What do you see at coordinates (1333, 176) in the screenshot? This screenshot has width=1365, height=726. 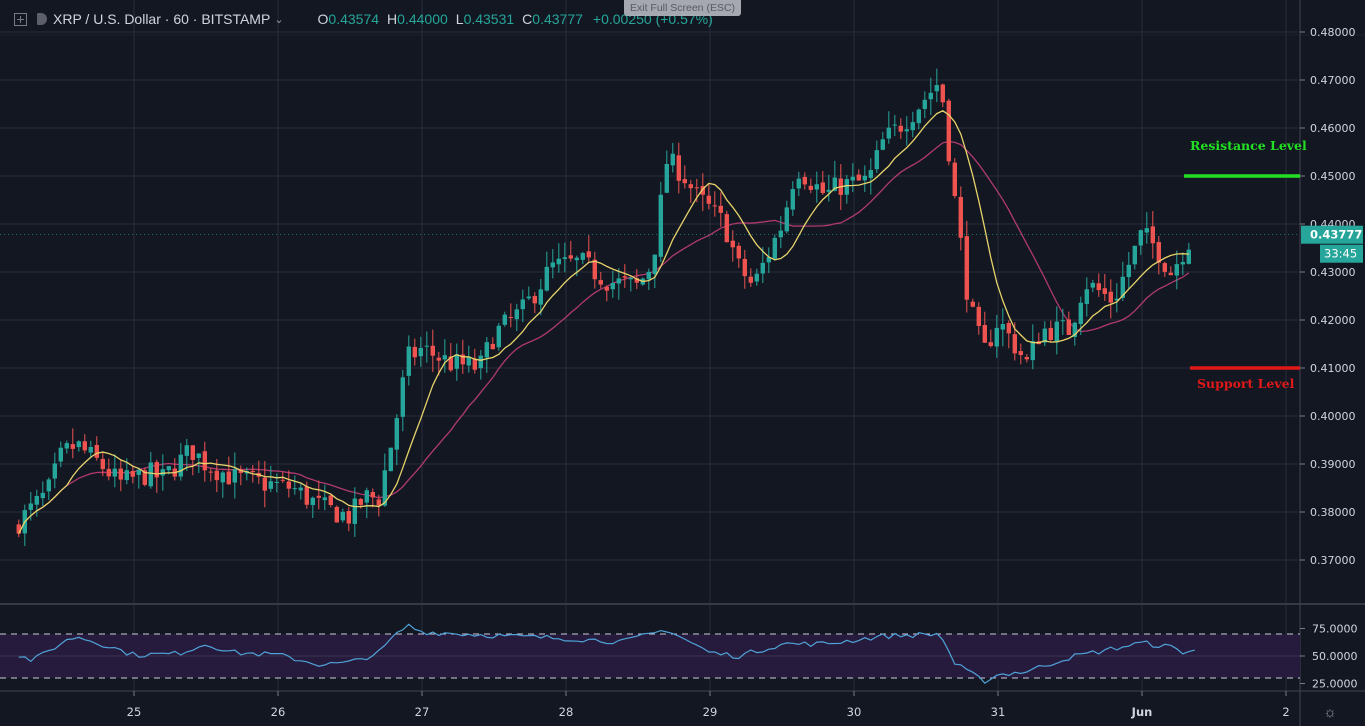 I see `svg-text: 0.45000` at bounding box center [1333, 176].